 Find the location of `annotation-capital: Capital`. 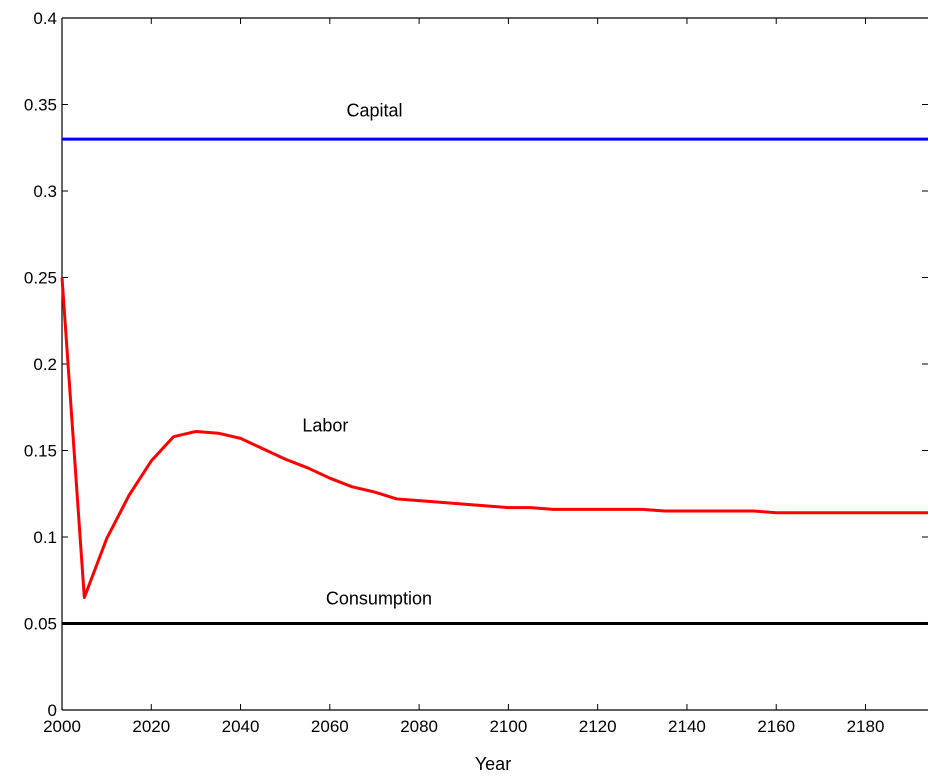

annotation-capital: Capital is located at coordinates (374, 111).